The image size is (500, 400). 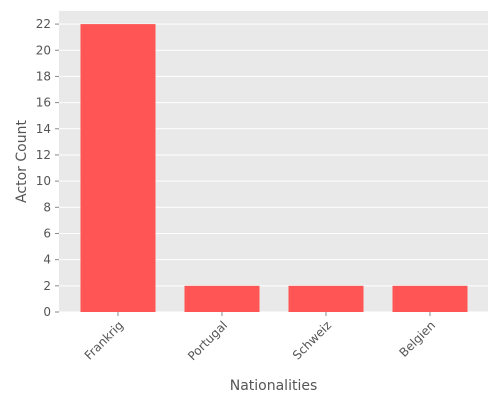 I want to click on bar-belgien, so click(x=430, y=298).